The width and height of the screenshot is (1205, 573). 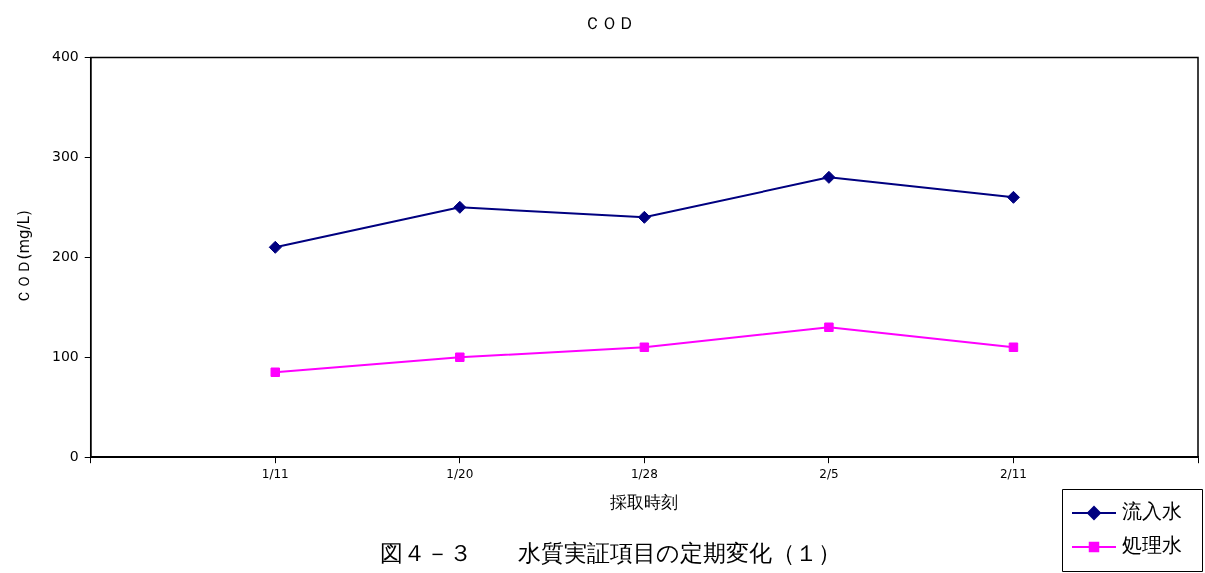 What do you see at coordinates (23, 257) in the screenshot?
I see `y-axis-title: ＣＯＤ(mg/L)` at bounding box center [23, 257].